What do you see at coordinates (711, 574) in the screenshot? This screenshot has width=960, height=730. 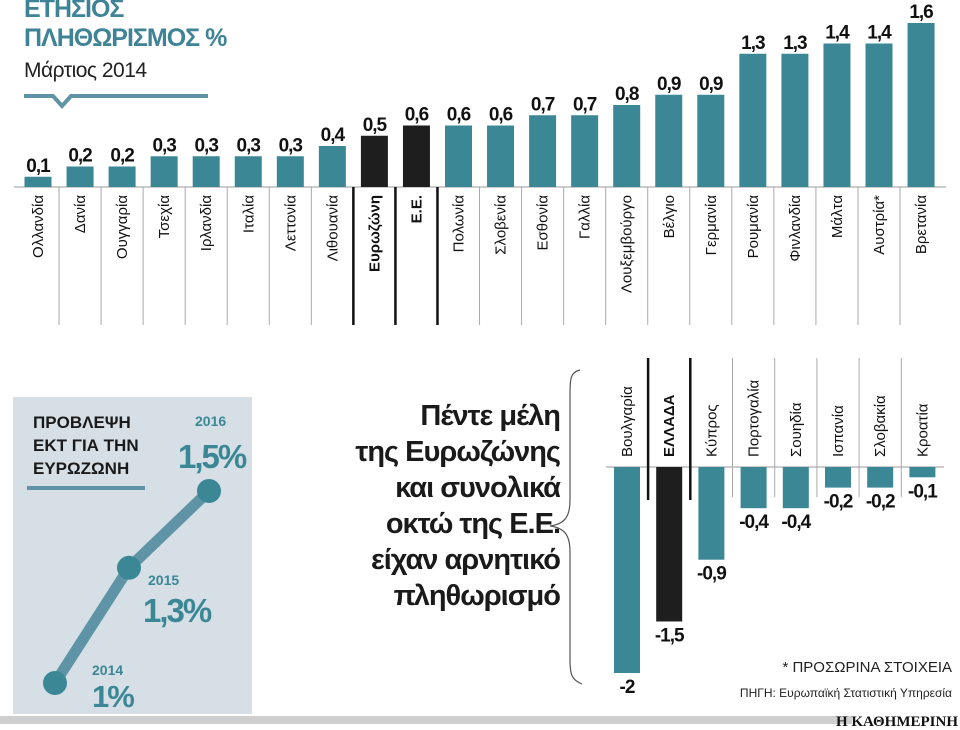 I see `data-label: -0,9` at bounding box center [711, 574].